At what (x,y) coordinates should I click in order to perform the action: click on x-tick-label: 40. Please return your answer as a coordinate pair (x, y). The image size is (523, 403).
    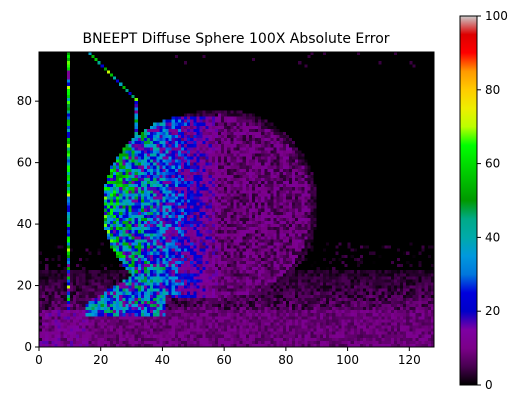
    Looking at the image, I should click on (162, 360).